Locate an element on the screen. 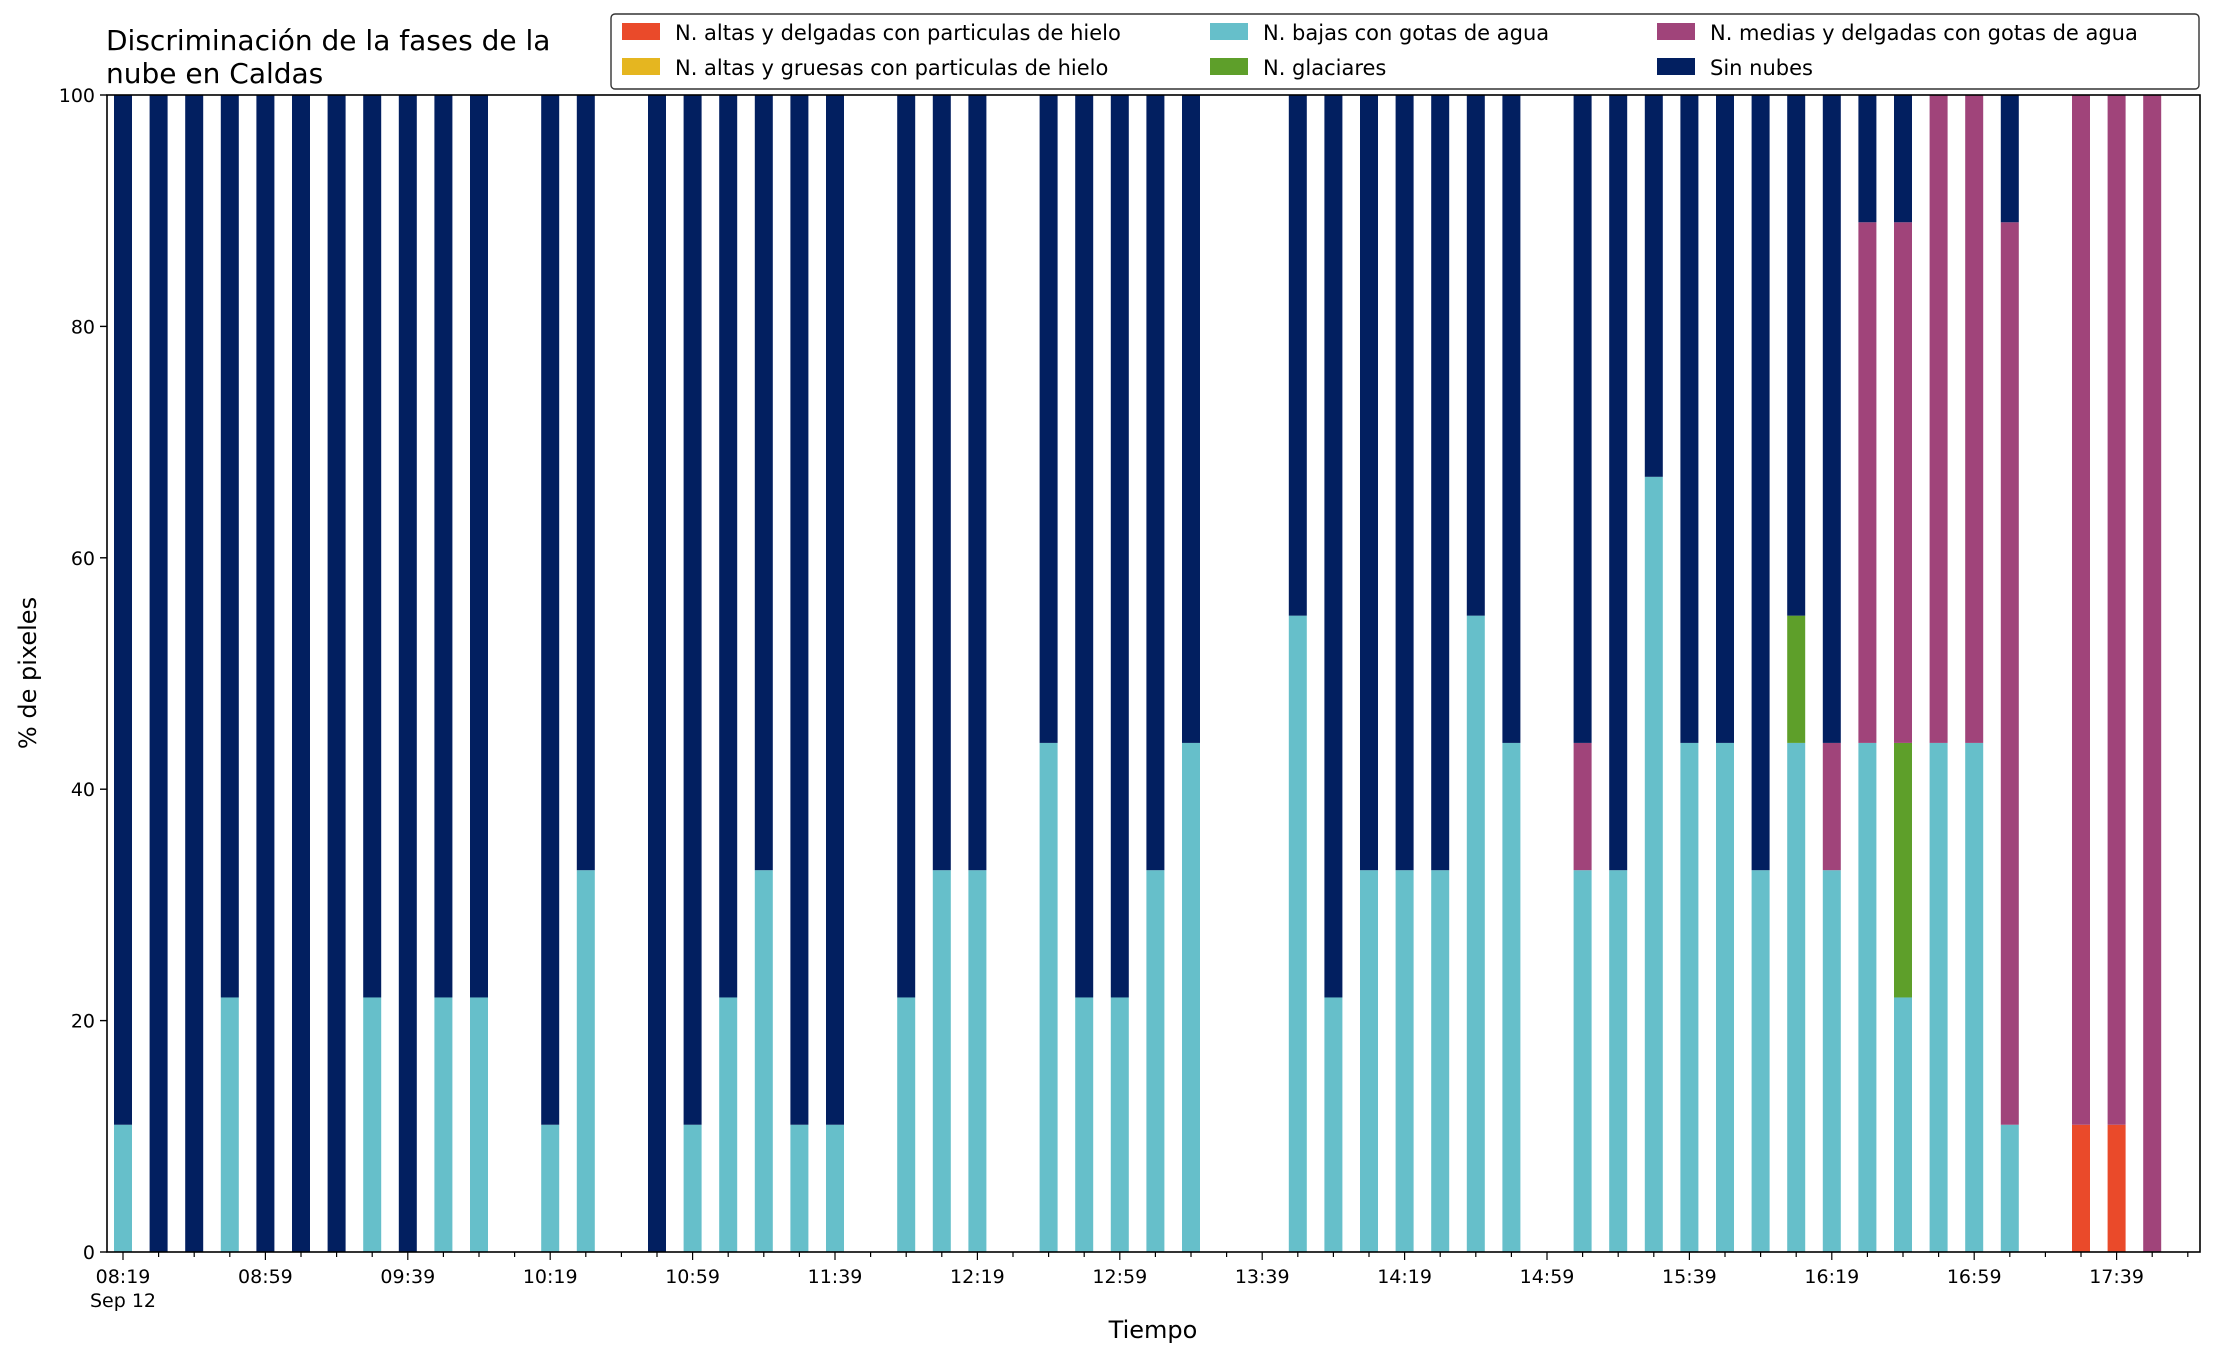  bar-segment-1609-s5 is located at coordinates (1796, 355).